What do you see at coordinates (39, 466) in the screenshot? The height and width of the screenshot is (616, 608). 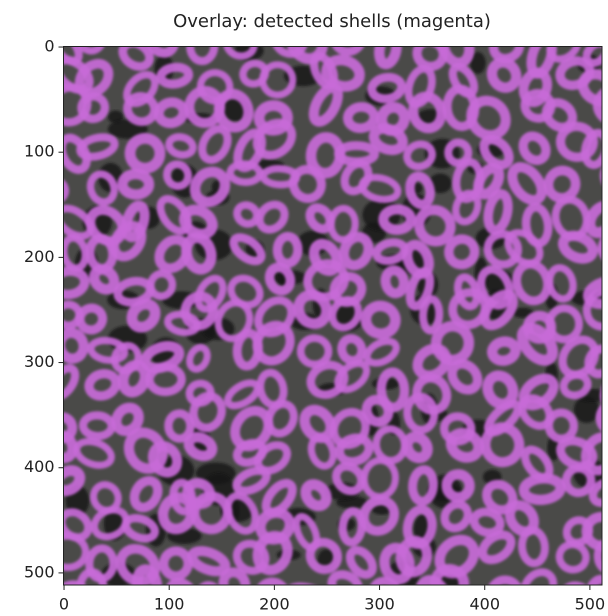 I see `y-tick-label: 400` at bounding box center [39, 466].